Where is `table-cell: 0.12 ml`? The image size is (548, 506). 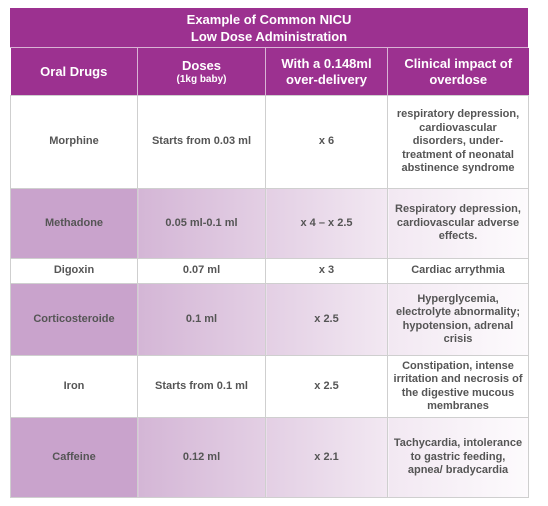 table-cell: 0.12 ml is located at coordinates (201, 457).